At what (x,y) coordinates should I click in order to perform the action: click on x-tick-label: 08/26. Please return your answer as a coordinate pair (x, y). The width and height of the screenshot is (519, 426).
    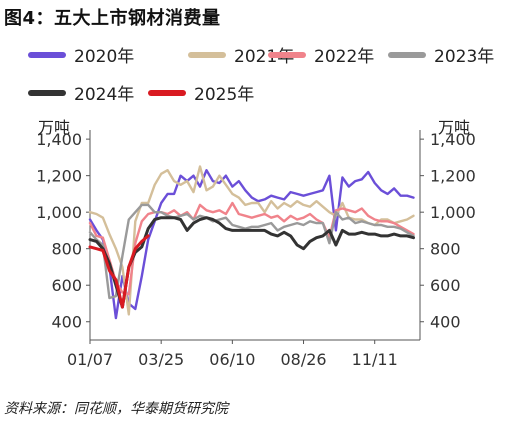
    Looking at the image, I should click on (303, 359).